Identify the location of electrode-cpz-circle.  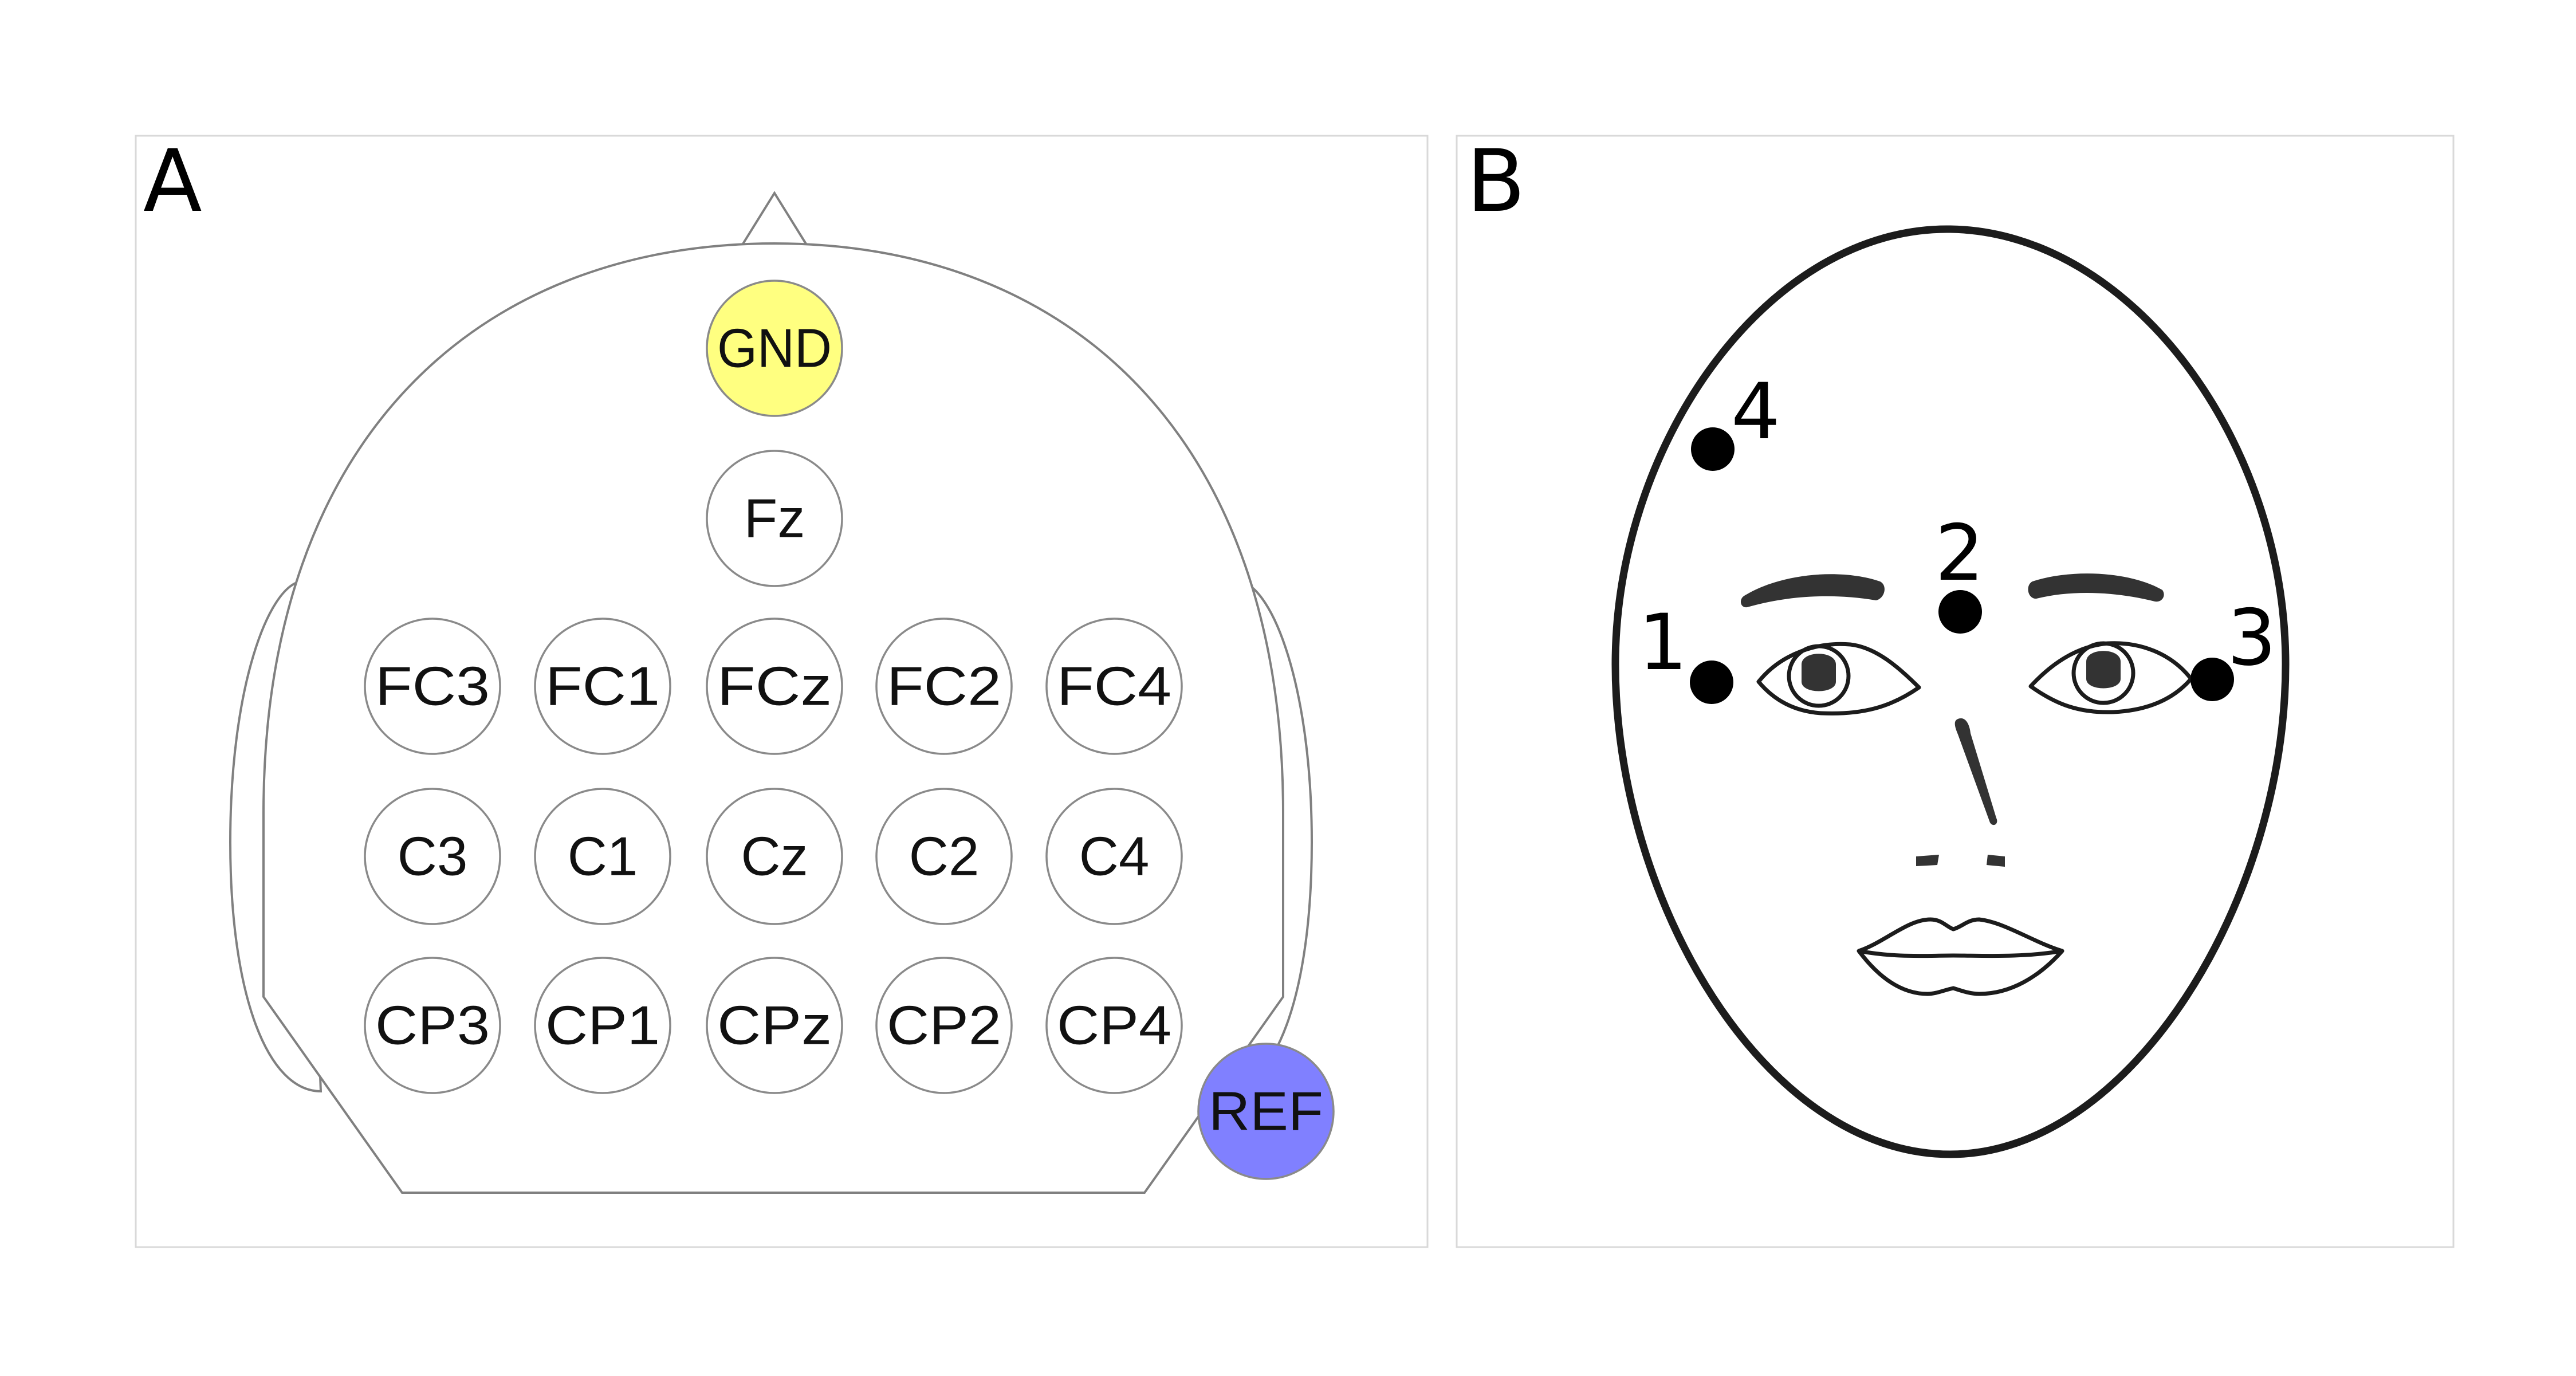
(774, 1026).